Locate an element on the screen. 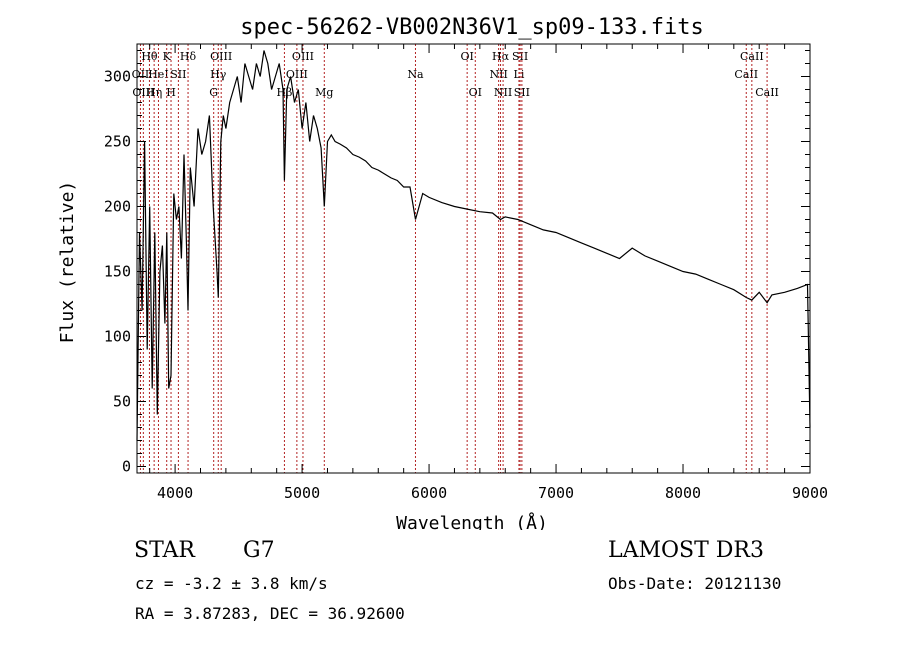 The height and width of the screenshot is (649, 900). chart-title: spec-56262-VB002N36V1_sp09-133.fits is located at coordinates (472, 27).